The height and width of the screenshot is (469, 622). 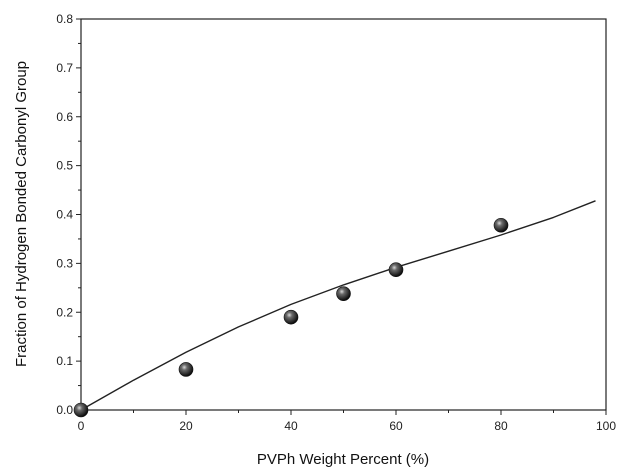 What do you see at coordinates (81, 426) in the screenshot?
I see `x-tick-label: 0` at bounding box center [81, 426].